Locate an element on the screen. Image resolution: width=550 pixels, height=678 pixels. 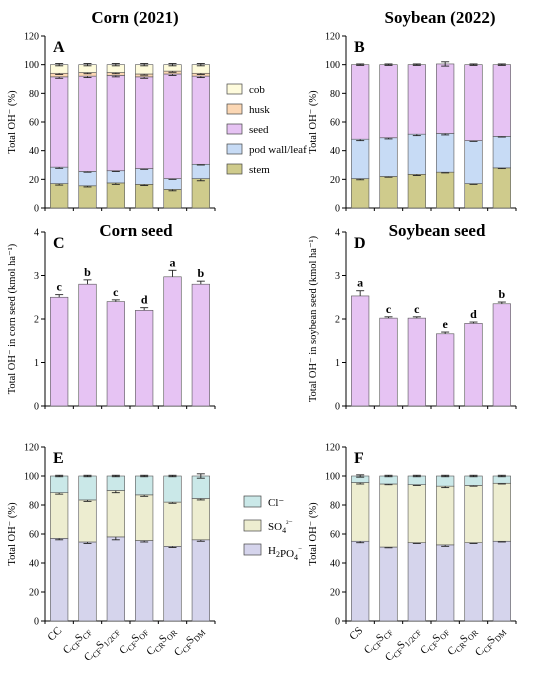
panel-label-a: A is located at coordinates (59, 47).